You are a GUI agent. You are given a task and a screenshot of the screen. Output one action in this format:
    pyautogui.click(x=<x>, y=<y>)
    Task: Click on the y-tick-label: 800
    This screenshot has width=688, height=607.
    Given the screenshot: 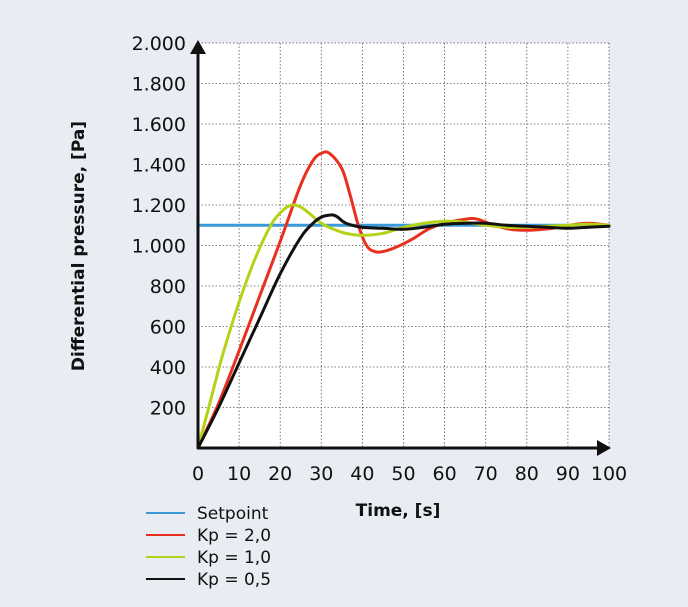 What is the action you would take?
    pyautogui.click(x=168, y=287)
    